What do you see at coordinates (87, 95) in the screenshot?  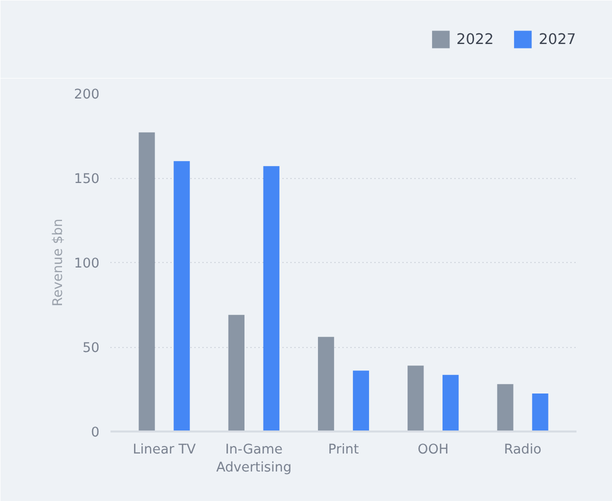 I see `y-tick-label: 200` at bounding box center [87, 95].